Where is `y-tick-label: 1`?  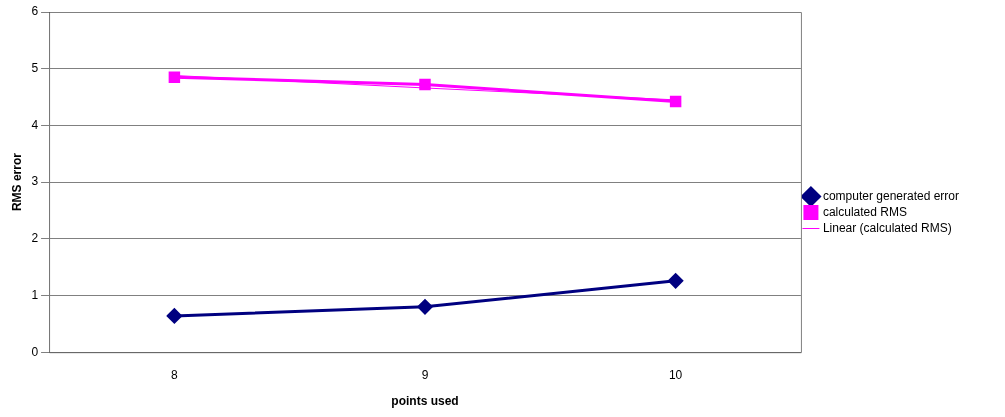 y-tick-label: 1 is located at coordinates (35, 294).